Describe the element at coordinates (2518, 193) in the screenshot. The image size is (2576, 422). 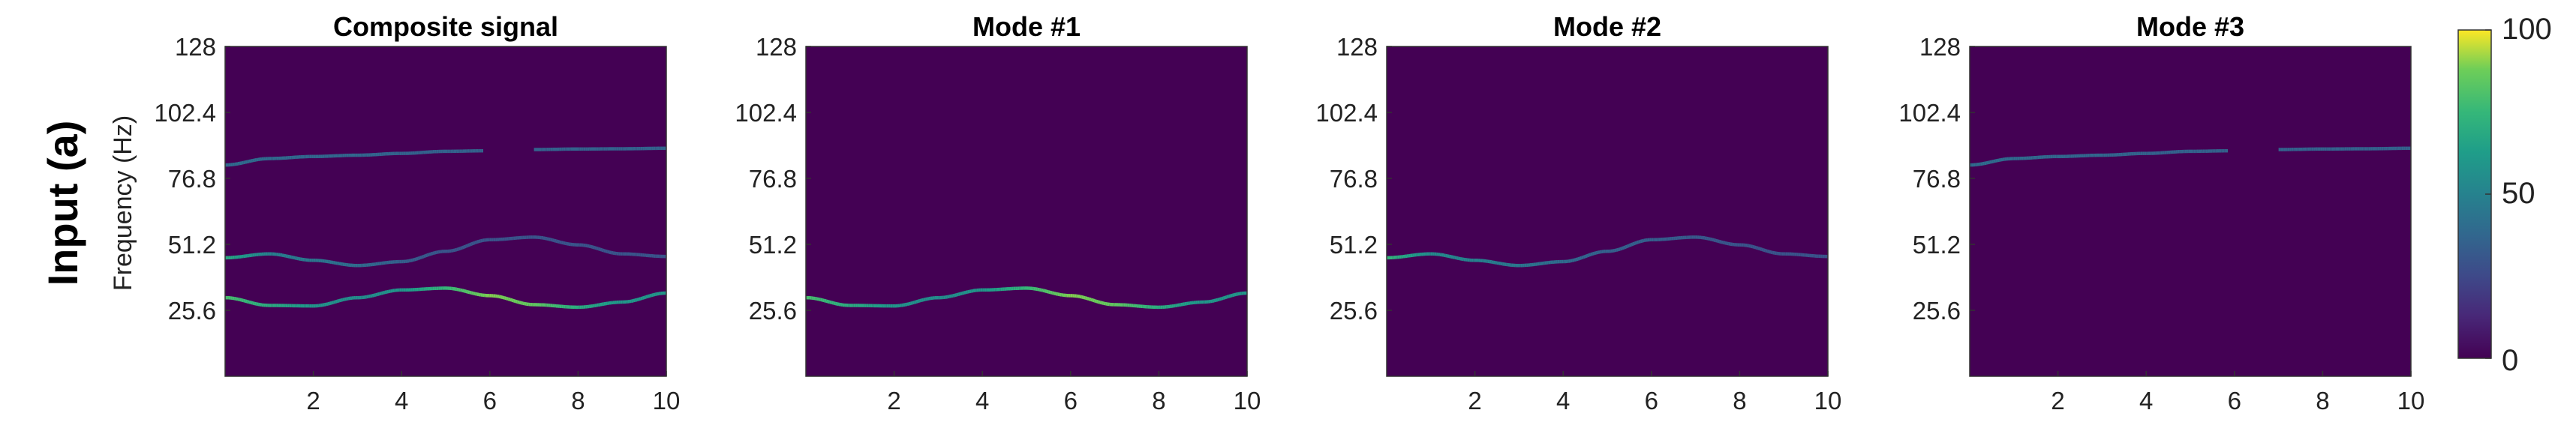
I see `colorbar-tick-label: 50` at that location.